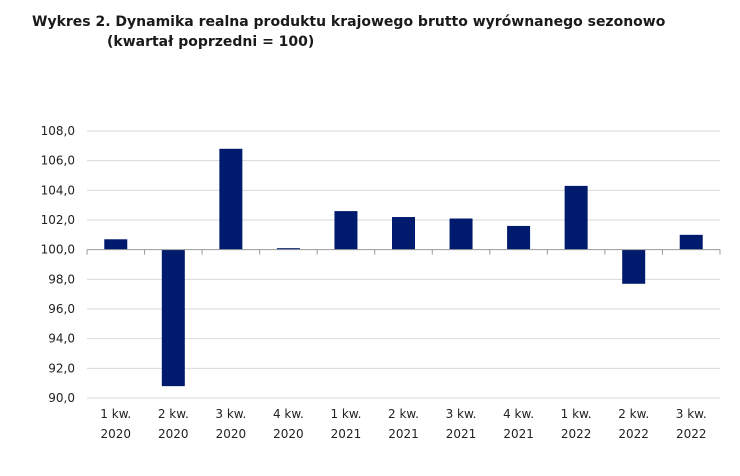 The width and height of the screenshot is (740, 476). What do you see at coordinates (58, 131) in the screenshot?
I see `y-tick-label: 108,0` at bounding box center [58, 131].